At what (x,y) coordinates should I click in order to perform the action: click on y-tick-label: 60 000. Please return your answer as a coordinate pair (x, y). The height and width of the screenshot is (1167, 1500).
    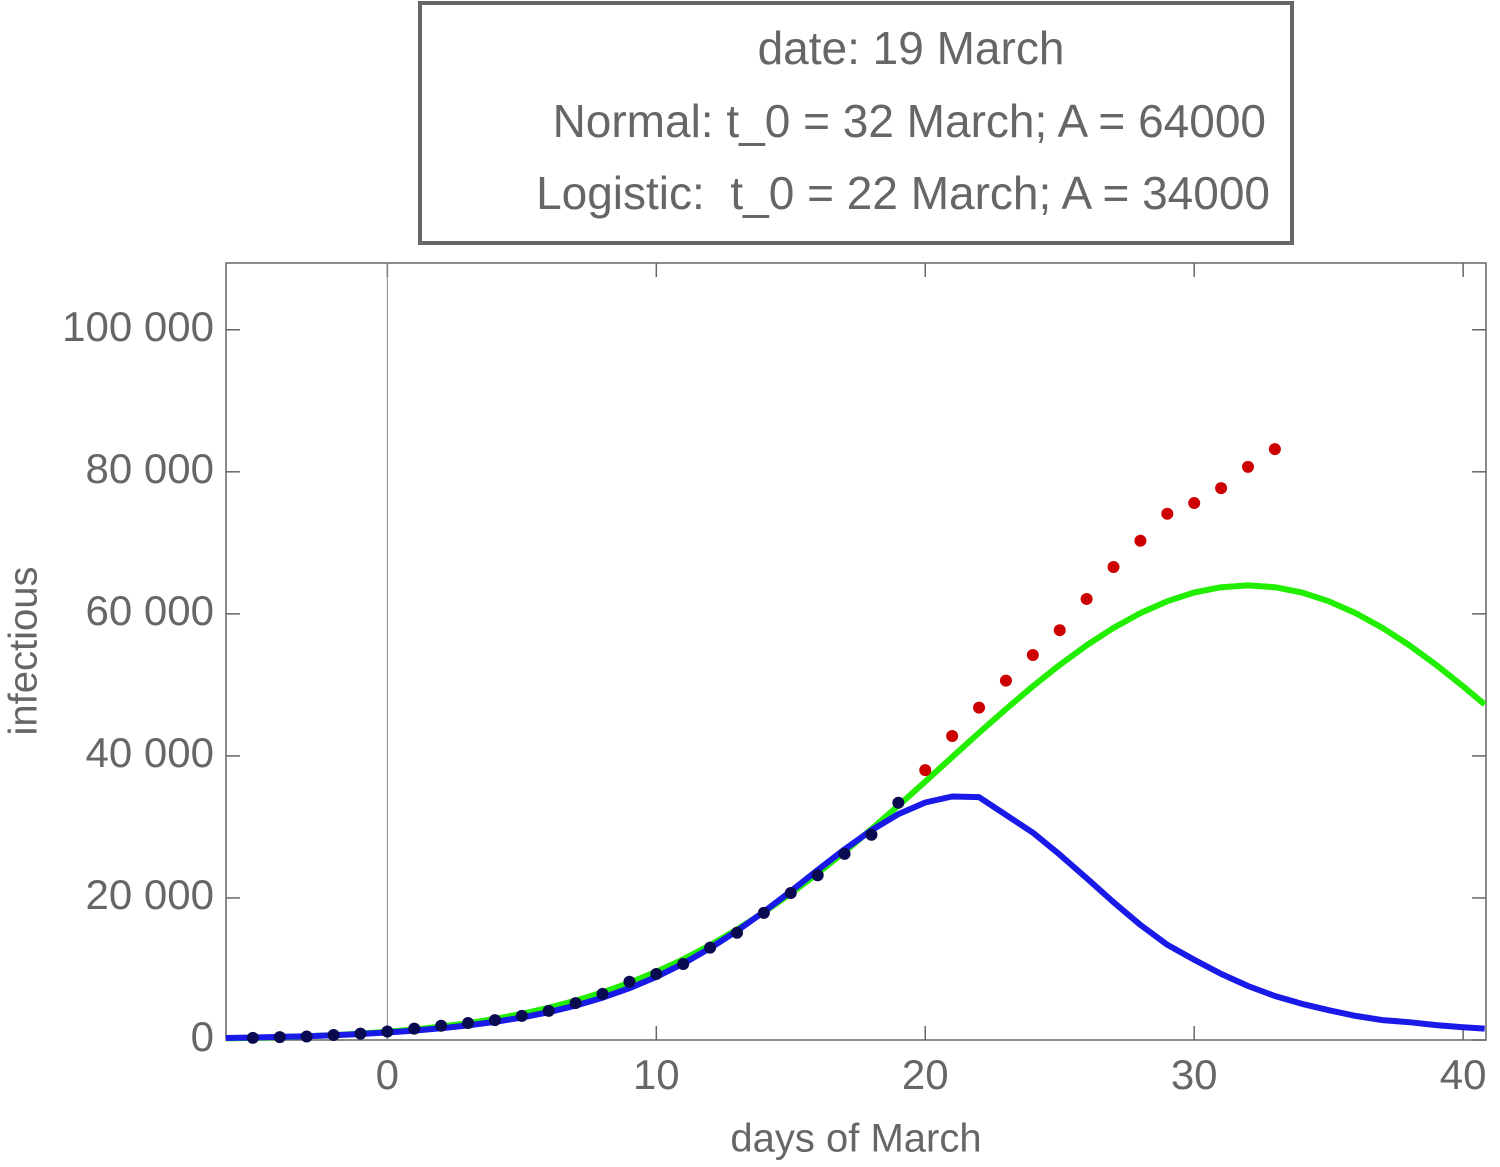
    Looking at the image, I should click on (150, 610).